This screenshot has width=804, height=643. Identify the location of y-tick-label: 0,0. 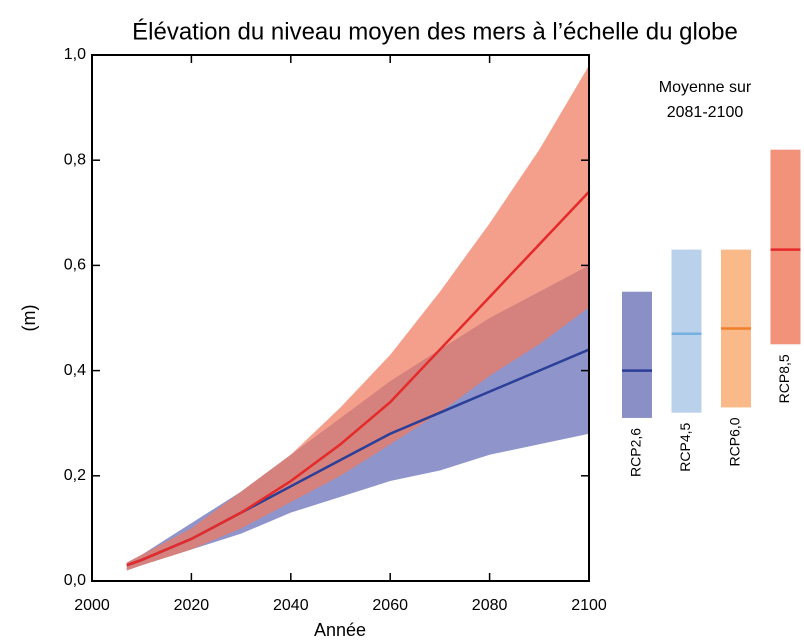
(75, 580).